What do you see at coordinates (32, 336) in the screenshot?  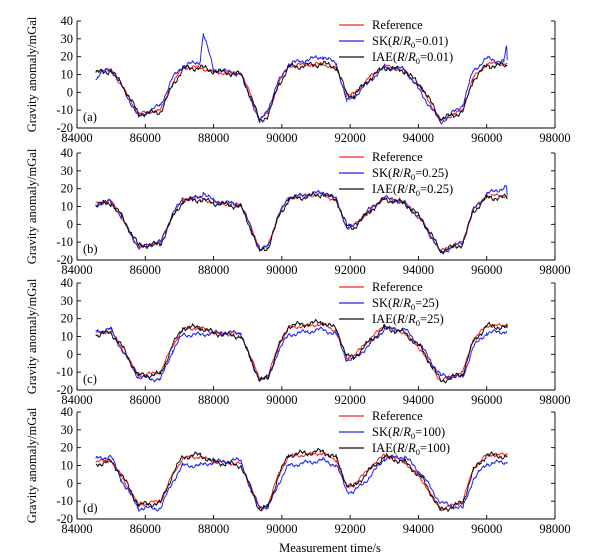 I see `y-axis-label: Gravity anomaly/mGal` at bounding box center [32, 336].